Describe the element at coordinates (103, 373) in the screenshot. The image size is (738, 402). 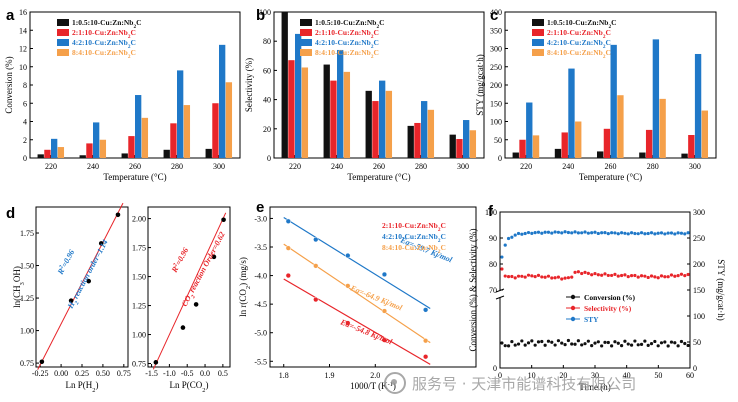
I see `panel-d-1-xtick-label: 0.50` at that location.